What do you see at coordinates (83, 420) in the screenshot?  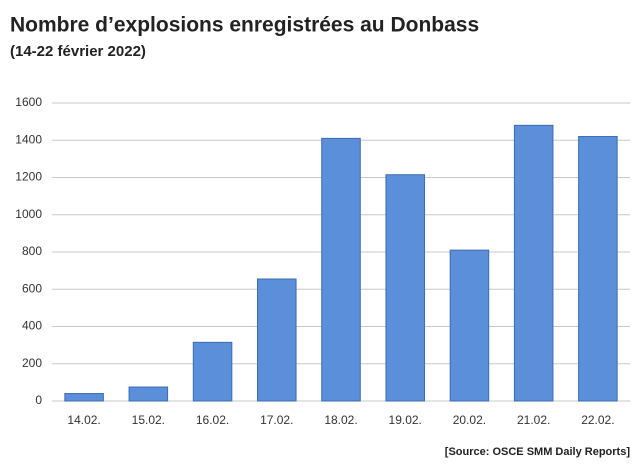 I see `x-tick-label: 14.02.` at bounding box center [83, 420].